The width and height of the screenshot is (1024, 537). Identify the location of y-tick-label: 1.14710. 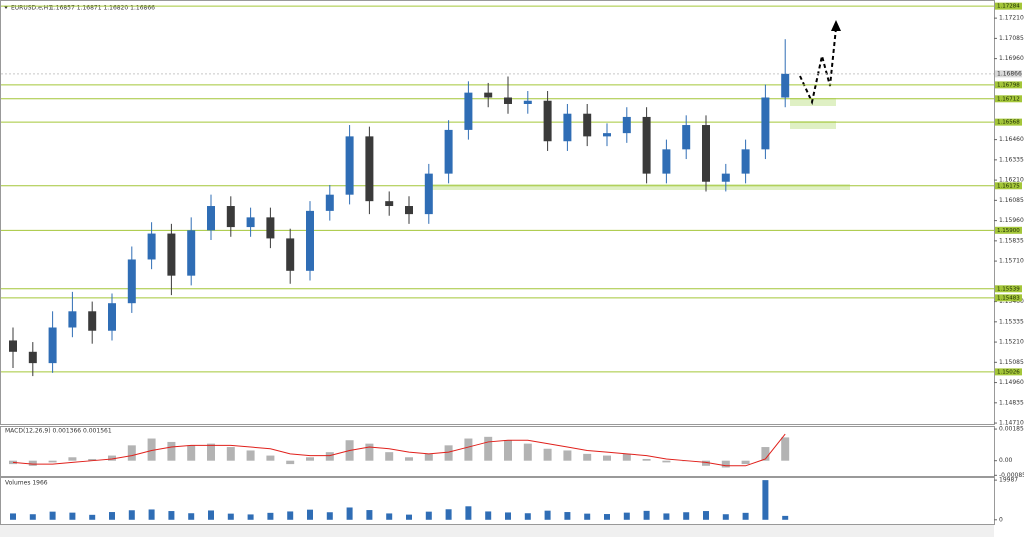
(1011, 423).